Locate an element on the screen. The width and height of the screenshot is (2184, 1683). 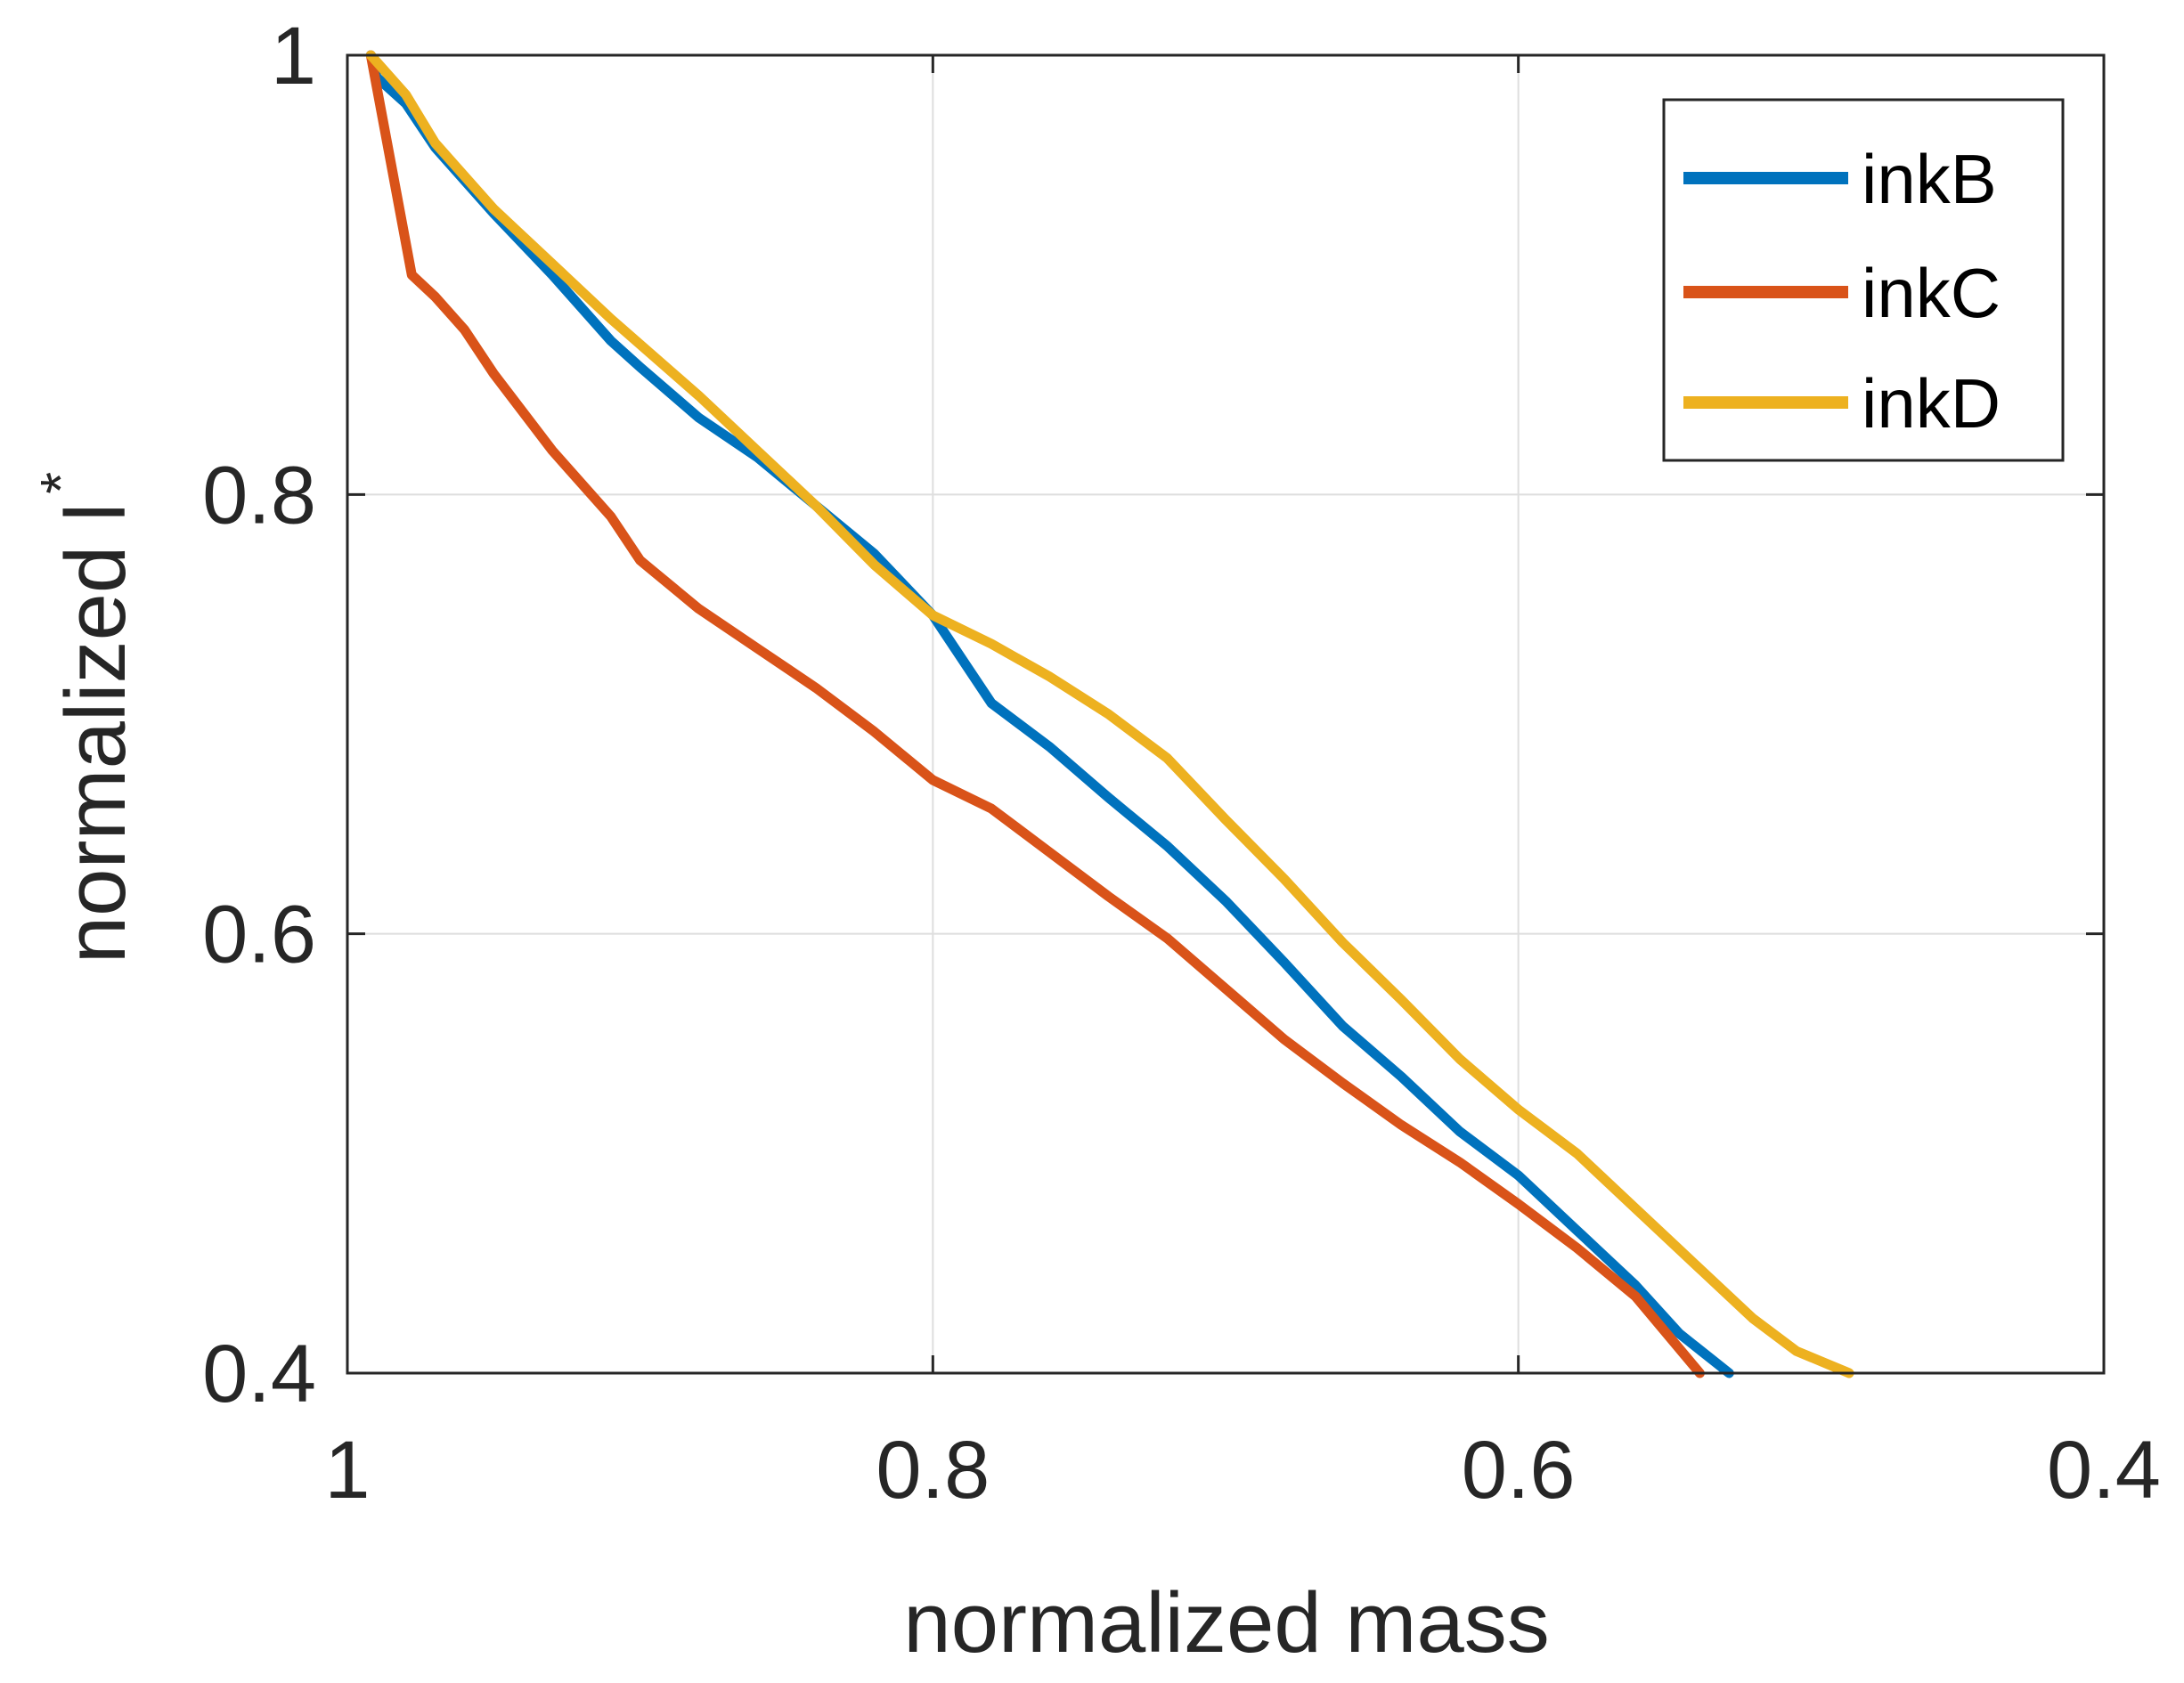
y-axis-label-group: normalized l * is located at coordinates (86, 717).